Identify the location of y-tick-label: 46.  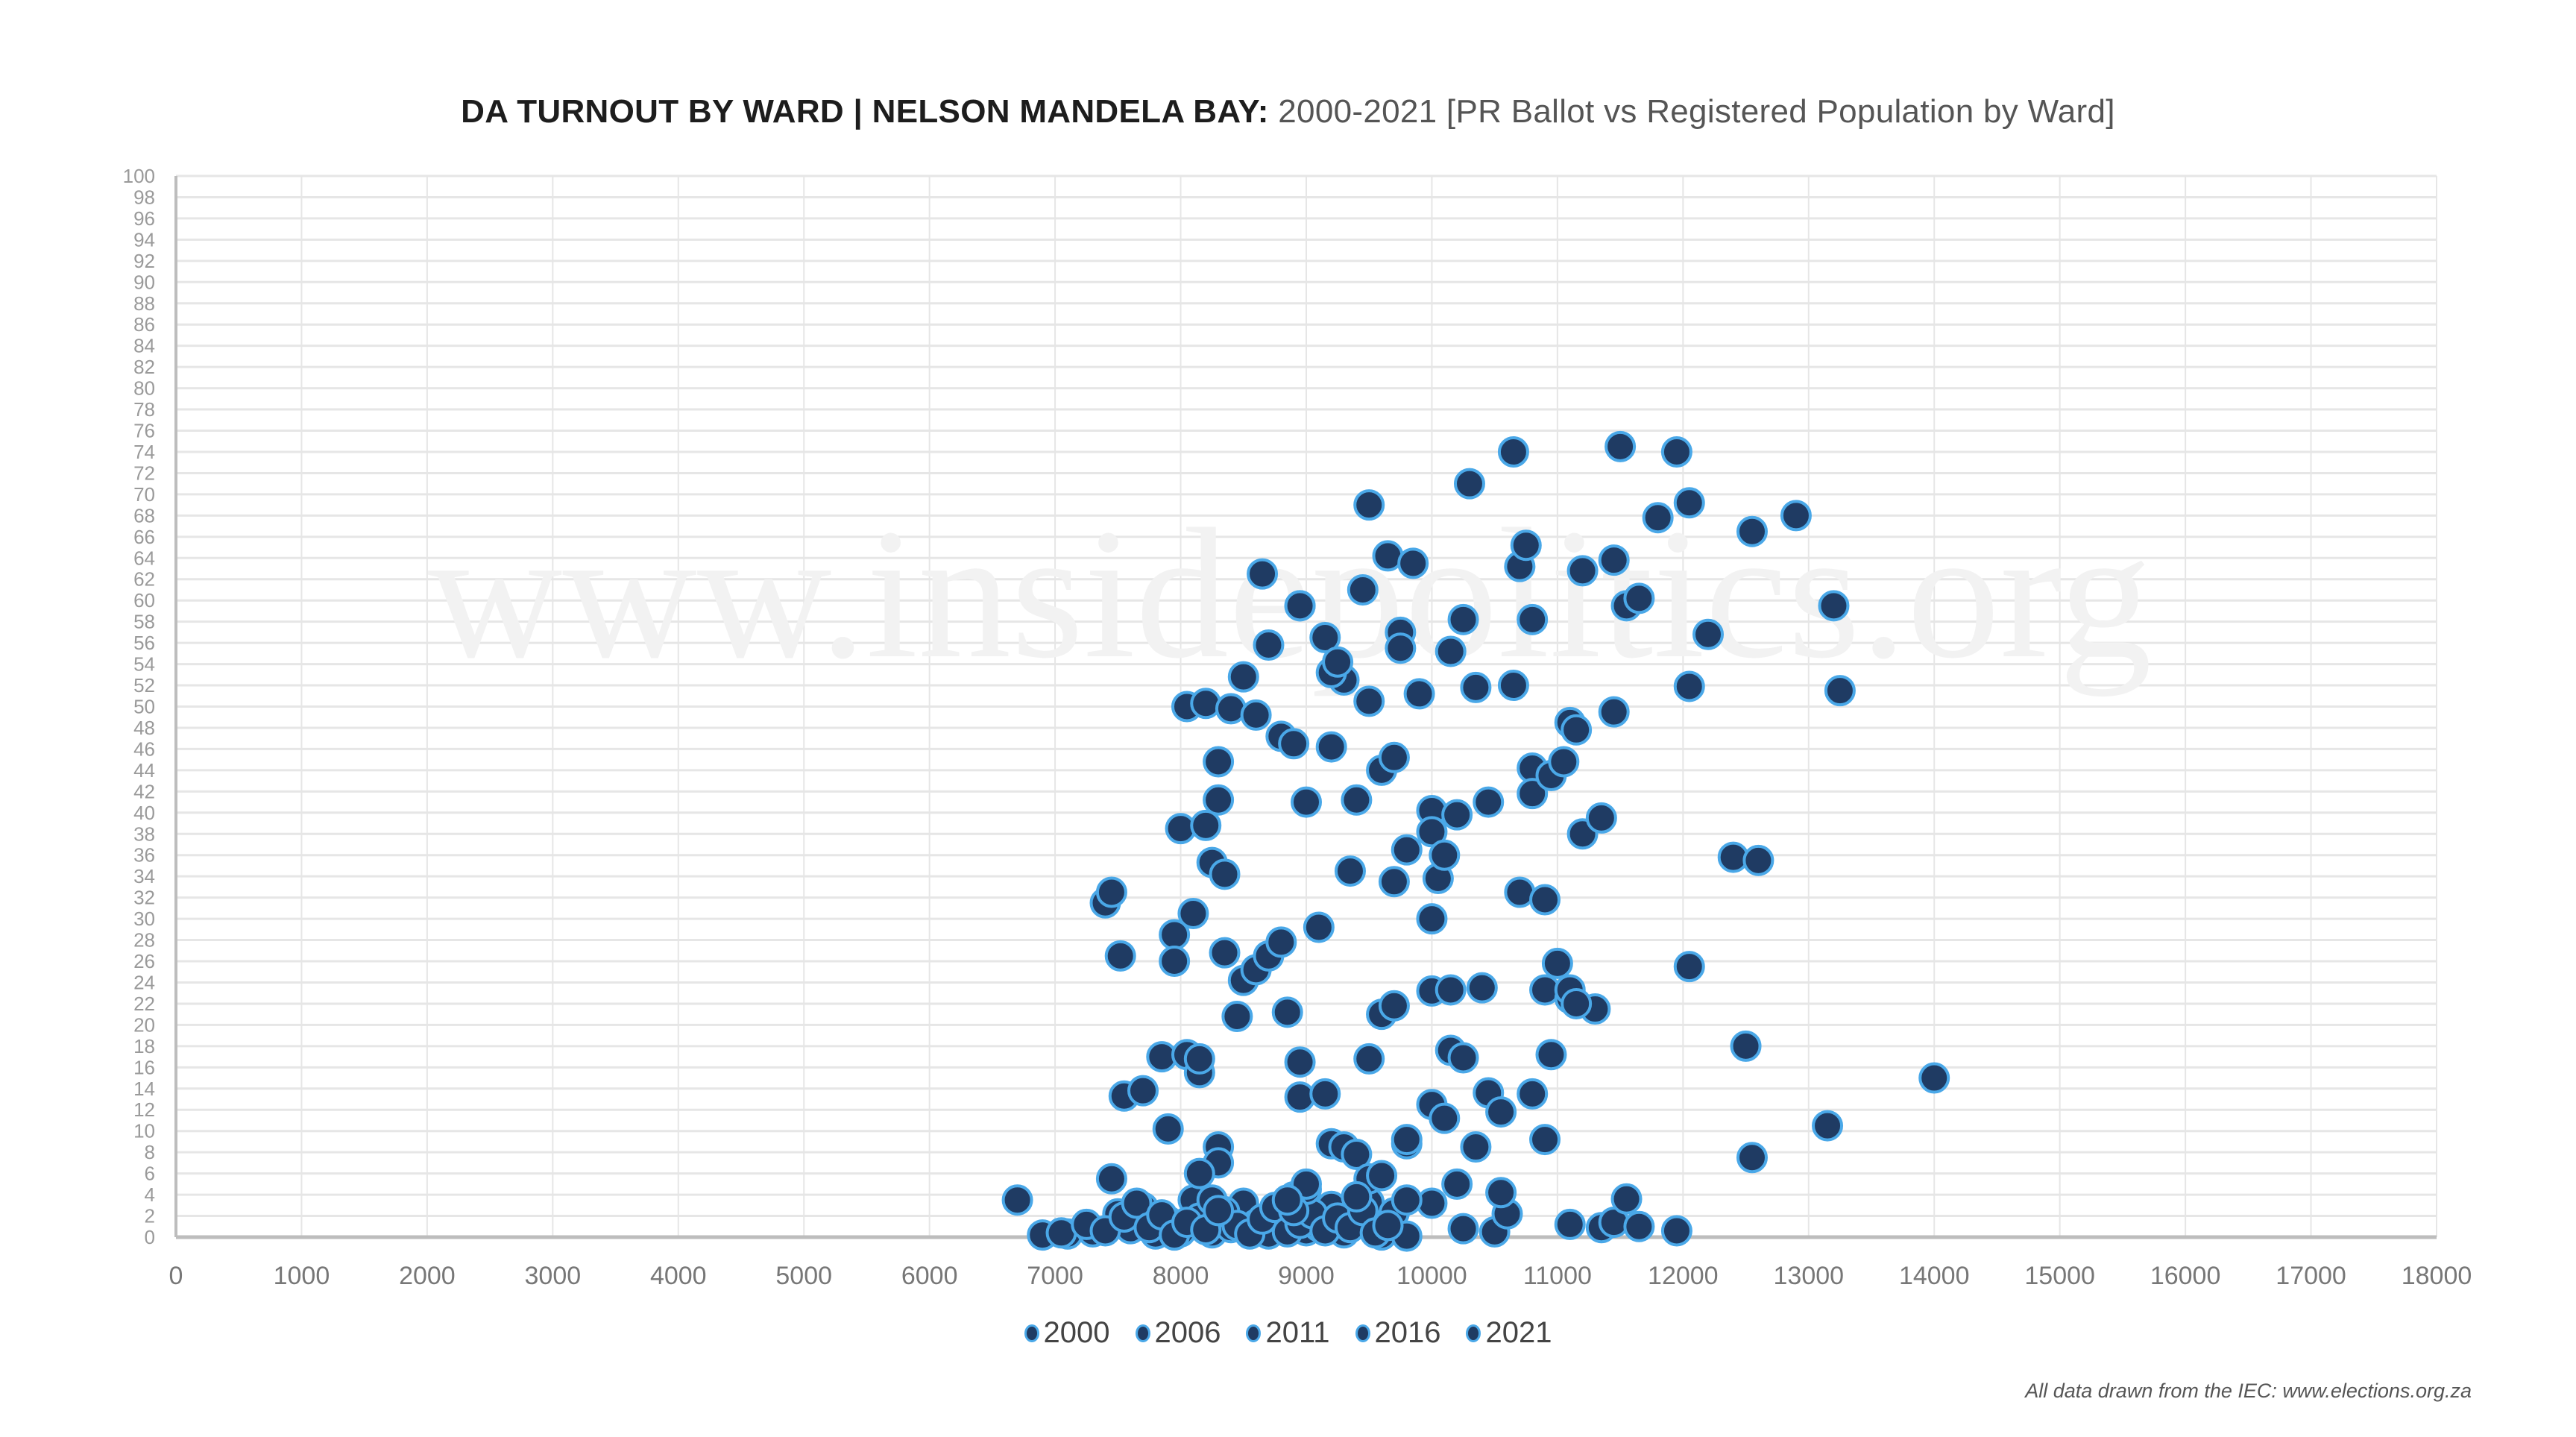
(144, 749).